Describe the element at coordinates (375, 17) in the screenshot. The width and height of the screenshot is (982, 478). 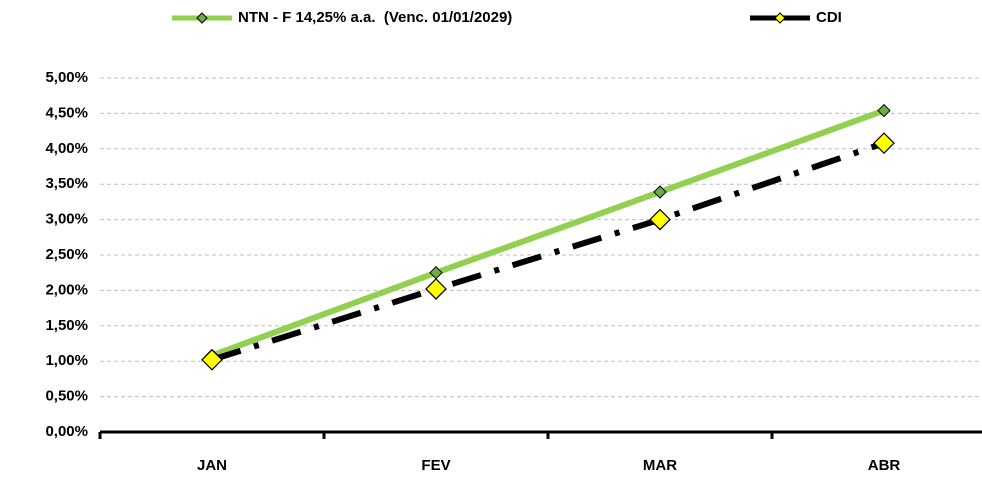
I see `legend-label: NTN - F 14,25% a.a. (Venc. 01/01/2029)` at that location.